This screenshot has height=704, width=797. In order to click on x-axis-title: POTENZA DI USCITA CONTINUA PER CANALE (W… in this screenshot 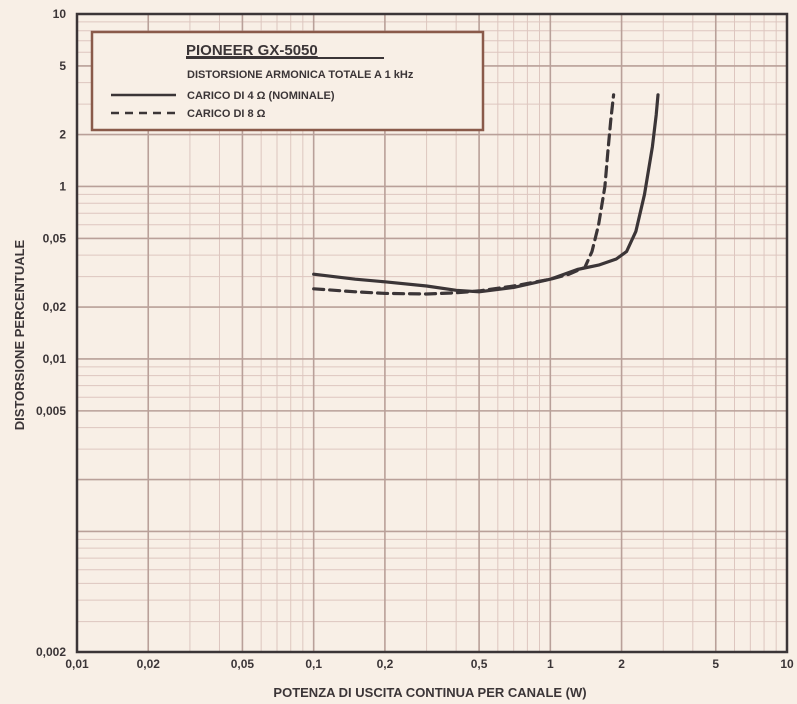, I will do `click(429, 692)`.